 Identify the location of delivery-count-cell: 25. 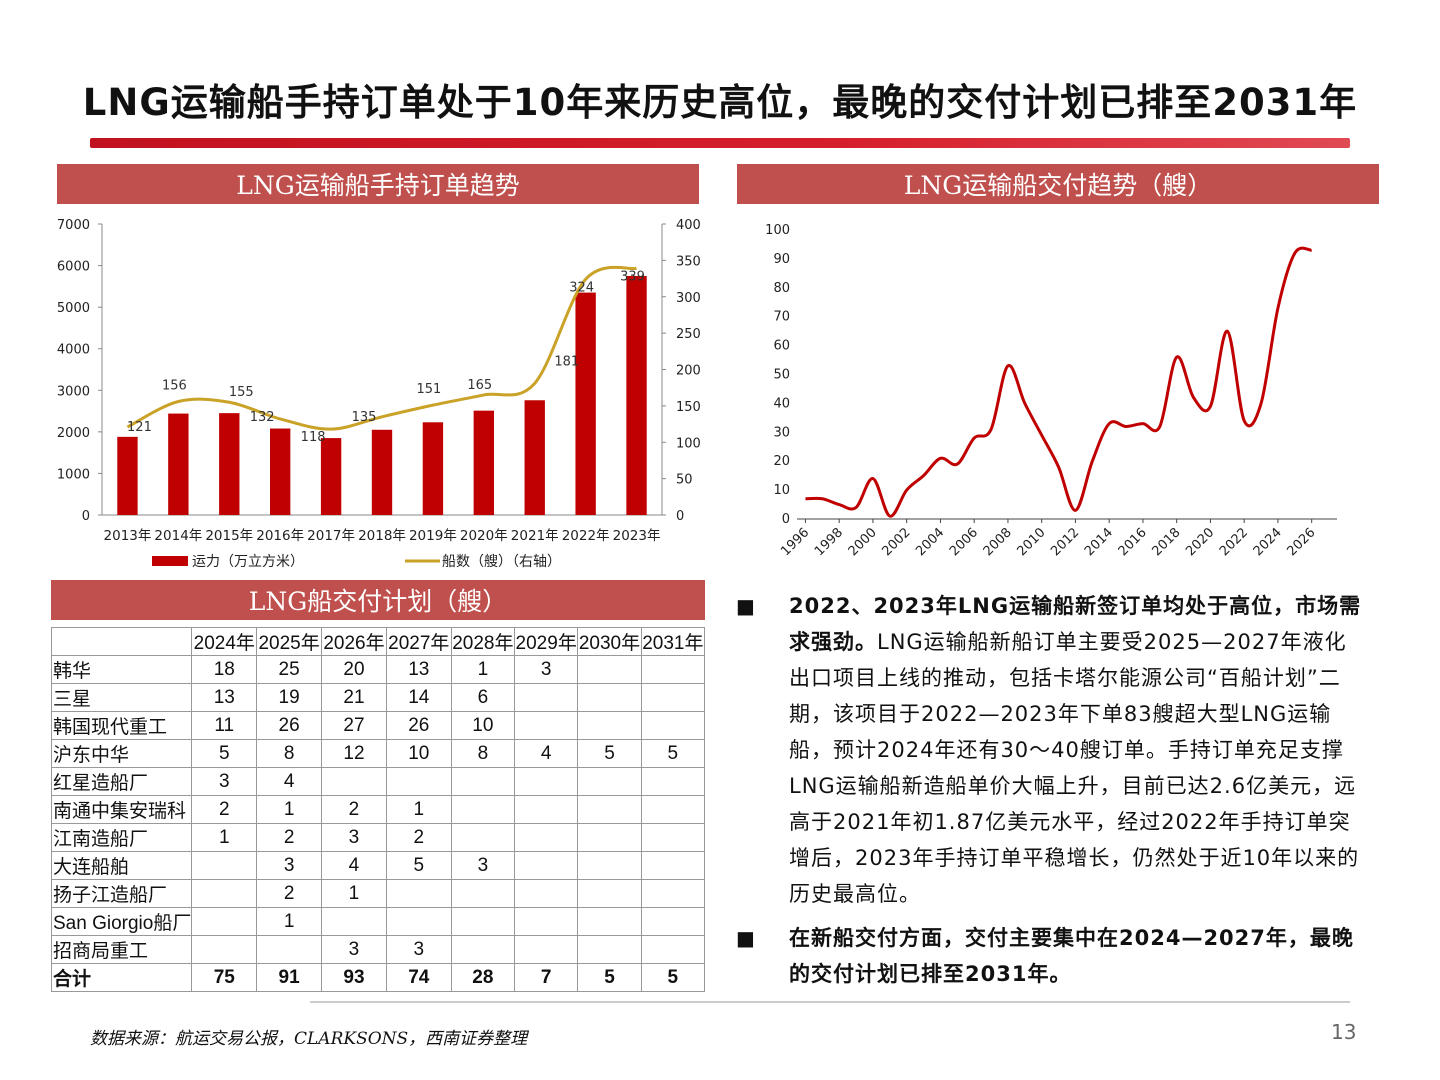
(289, 669).